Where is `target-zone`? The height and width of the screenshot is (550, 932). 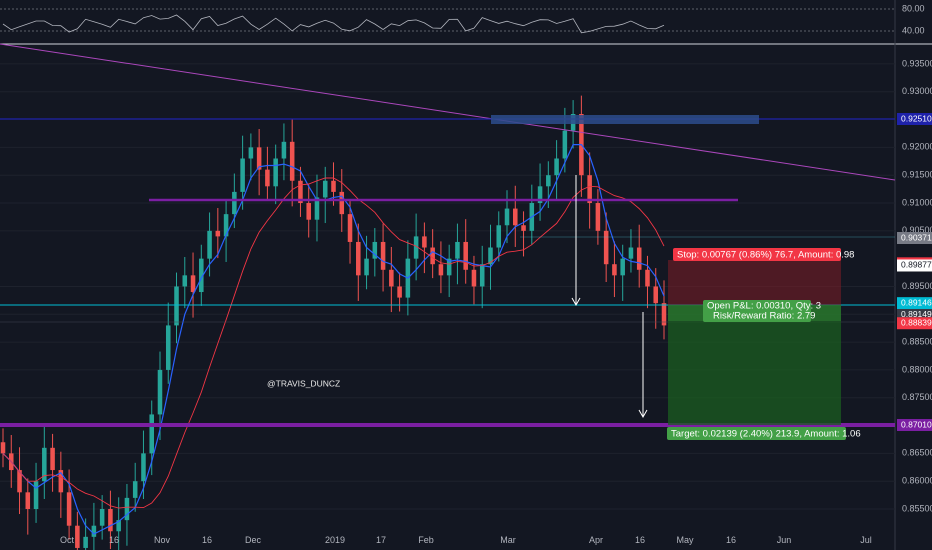 target-zone is located at coordinates (754, 365).